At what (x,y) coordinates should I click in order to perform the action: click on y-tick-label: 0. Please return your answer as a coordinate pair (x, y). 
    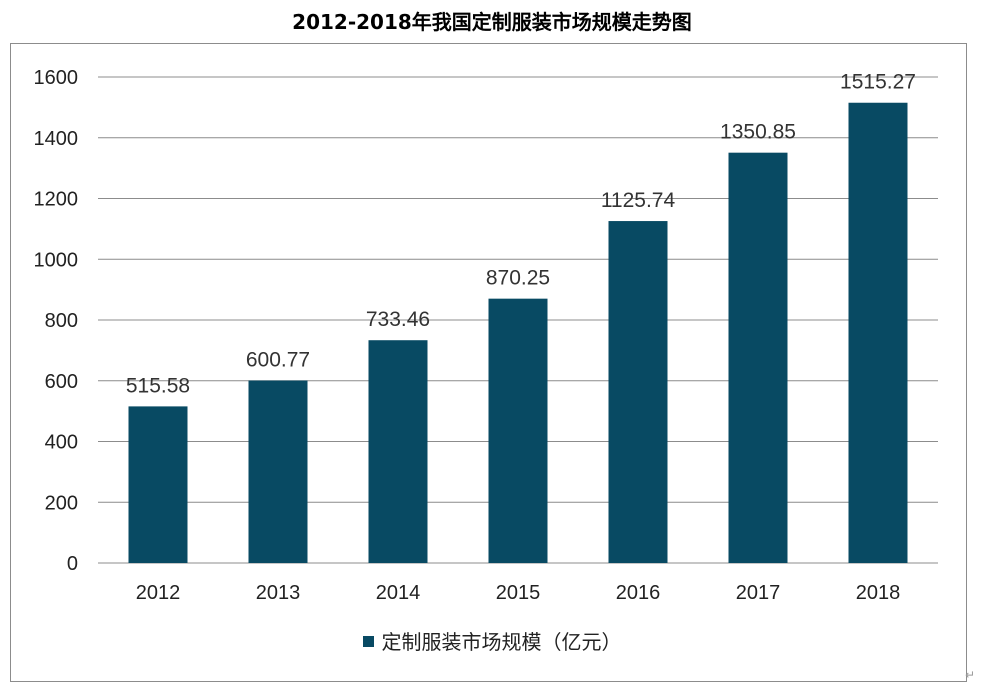
    Looking at the image, I should click on (72, 564).